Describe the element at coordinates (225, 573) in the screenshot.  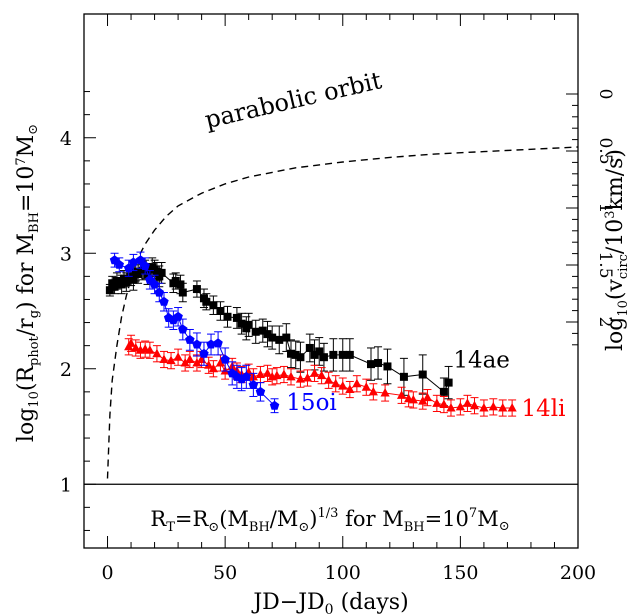
I see `x-tick-label: 50` at that location.